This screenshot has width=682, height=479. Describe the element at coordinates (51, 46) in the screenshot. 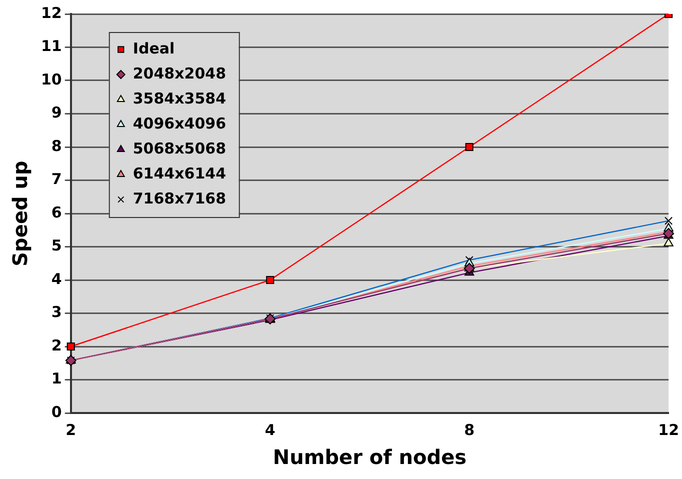

I see `y-tick-label: 11` at that location.